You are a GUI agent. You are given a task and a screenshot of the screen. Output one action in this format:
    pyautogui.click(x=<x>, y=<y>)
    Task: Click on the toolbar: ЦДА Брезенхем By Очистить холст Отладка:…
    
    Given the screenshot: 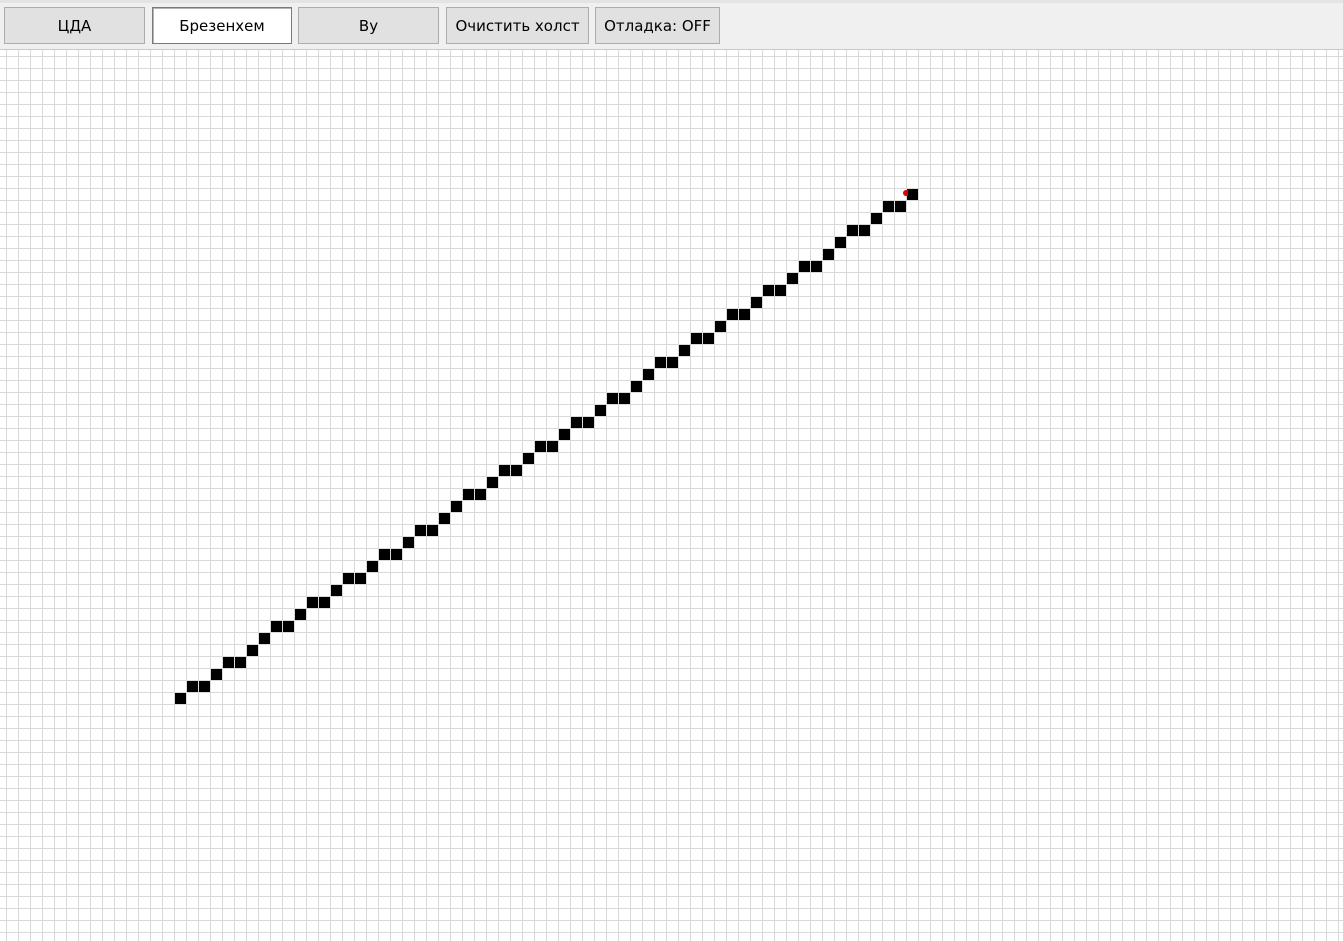 What is the action you would take?
    pyautogui.click(x=671, y=25)
    